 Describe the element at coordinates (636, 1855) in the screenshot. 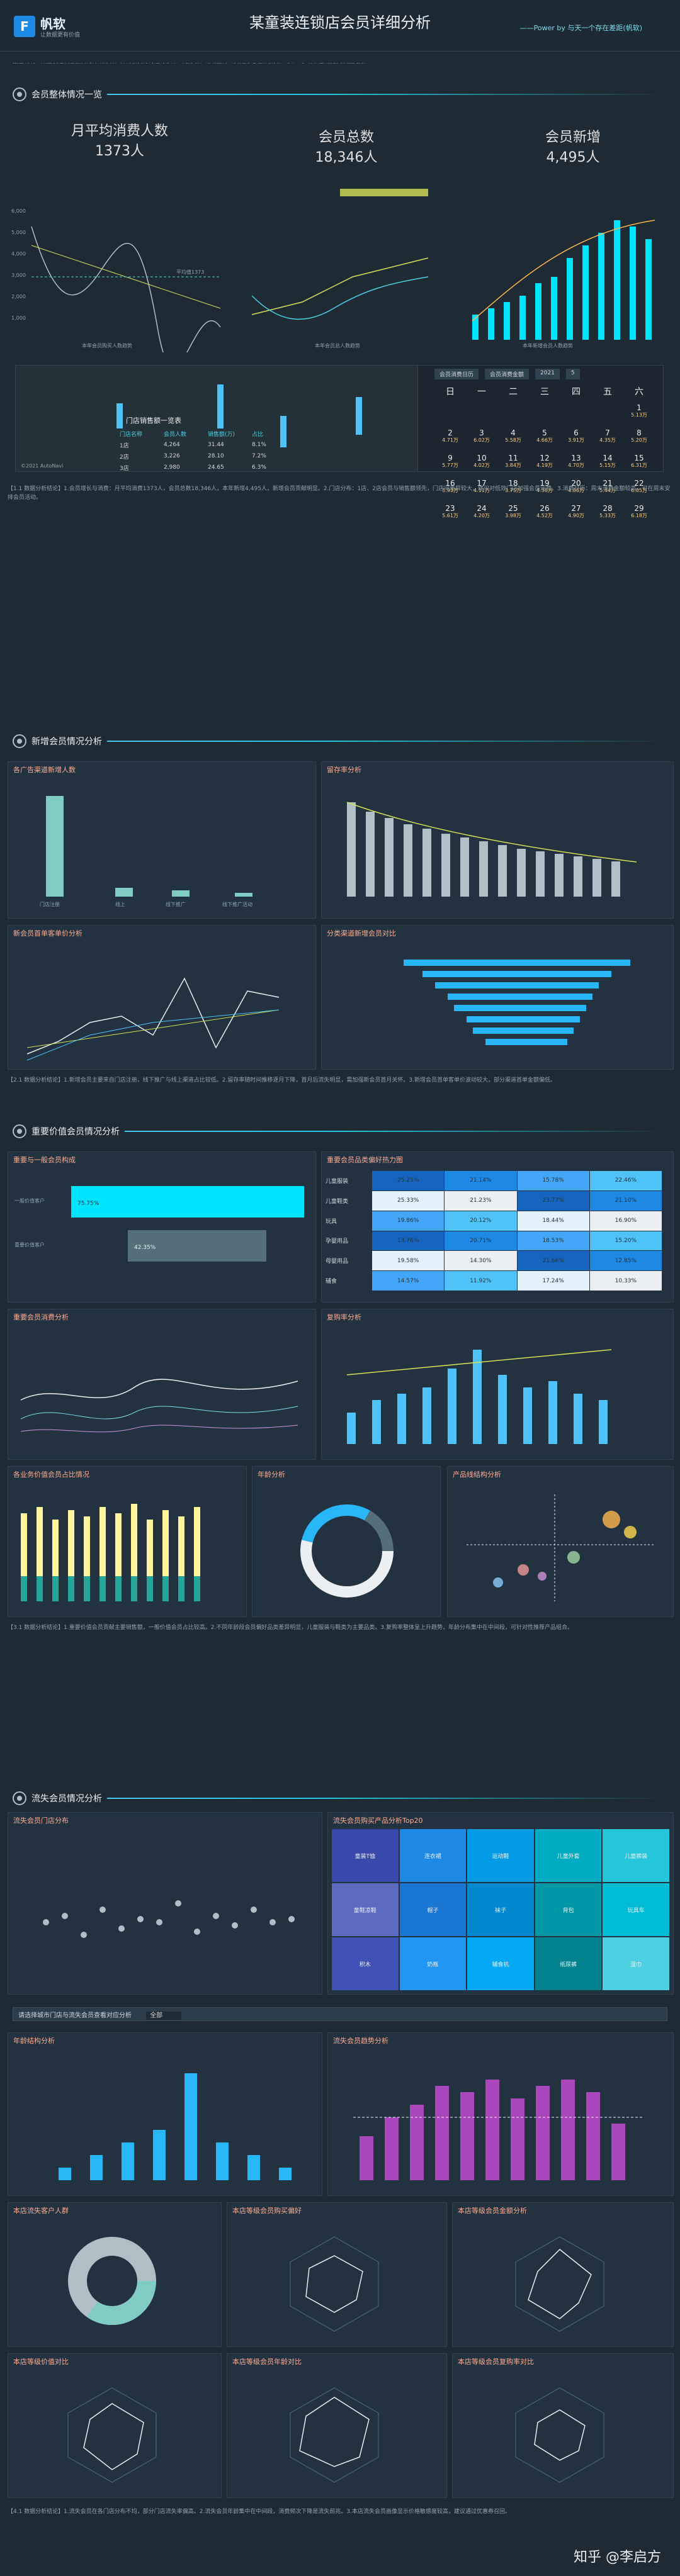

I see `treemap-tile: 儿童裤装` at that location.